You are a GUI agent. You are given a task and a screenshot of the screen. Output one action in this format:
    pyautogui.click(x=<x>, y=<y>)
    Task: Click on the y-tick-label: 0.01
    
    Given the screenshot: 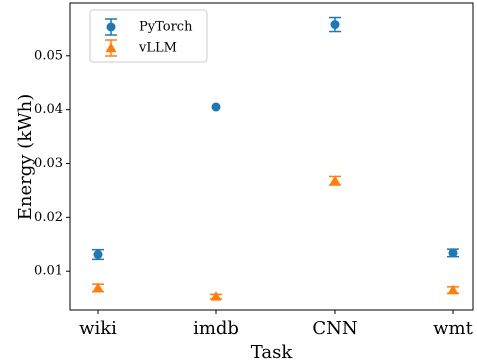 What is the action you would take?
    pyautogui.click(x=48, y=271)
    